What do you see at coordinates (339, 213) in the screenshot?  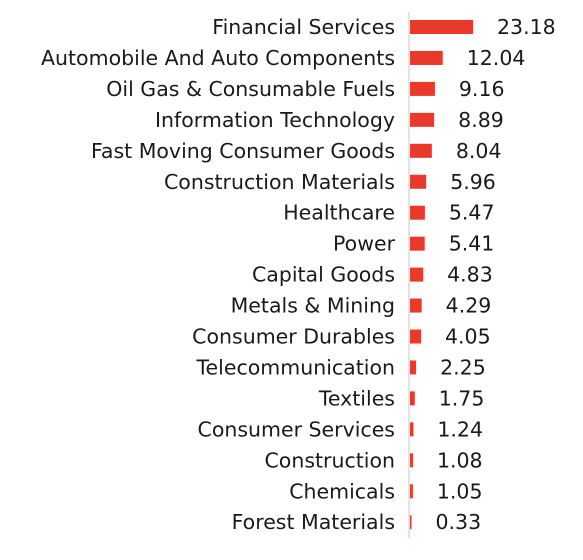 I see `category-label-6: Healthcare` at bounding box center [339, 213].